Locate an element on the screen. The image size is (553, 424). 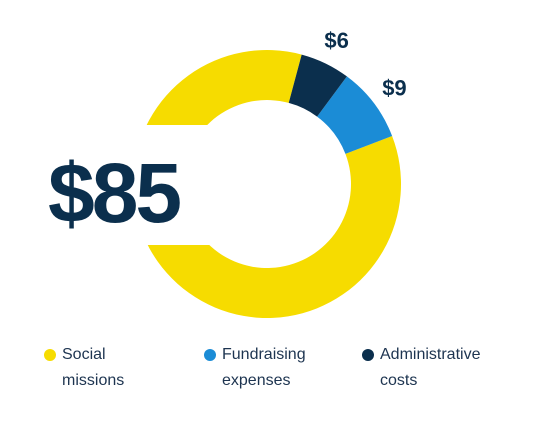
legend-item: Social missions is located at coordinates (94, 368).